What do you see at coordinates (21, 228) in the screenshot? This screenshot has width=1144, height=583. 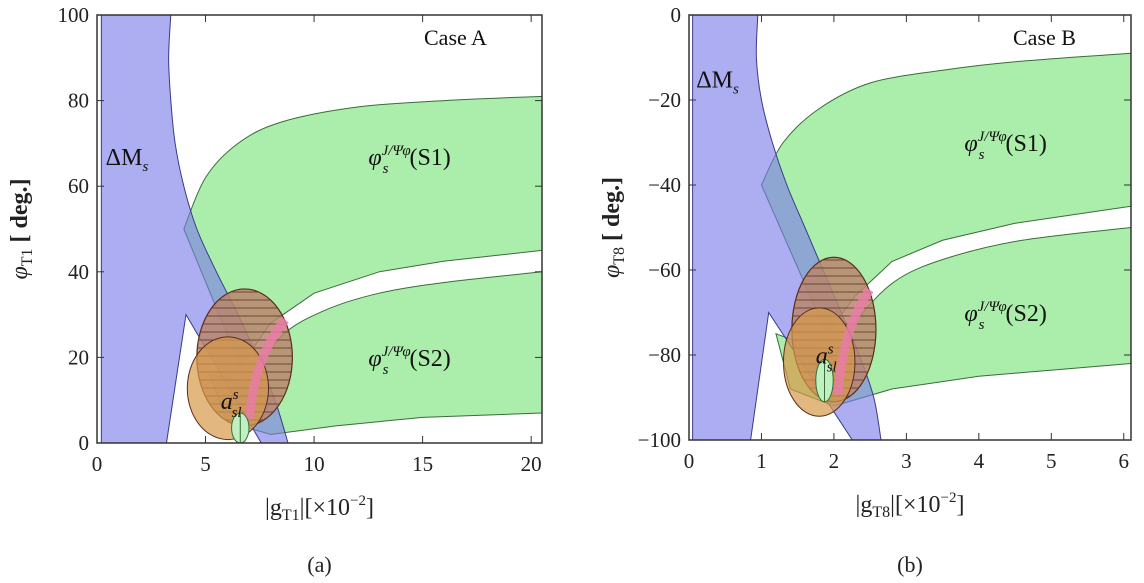 I see `y-axis-title: φT1 [ deg.]` at bounding box center [21, 228].